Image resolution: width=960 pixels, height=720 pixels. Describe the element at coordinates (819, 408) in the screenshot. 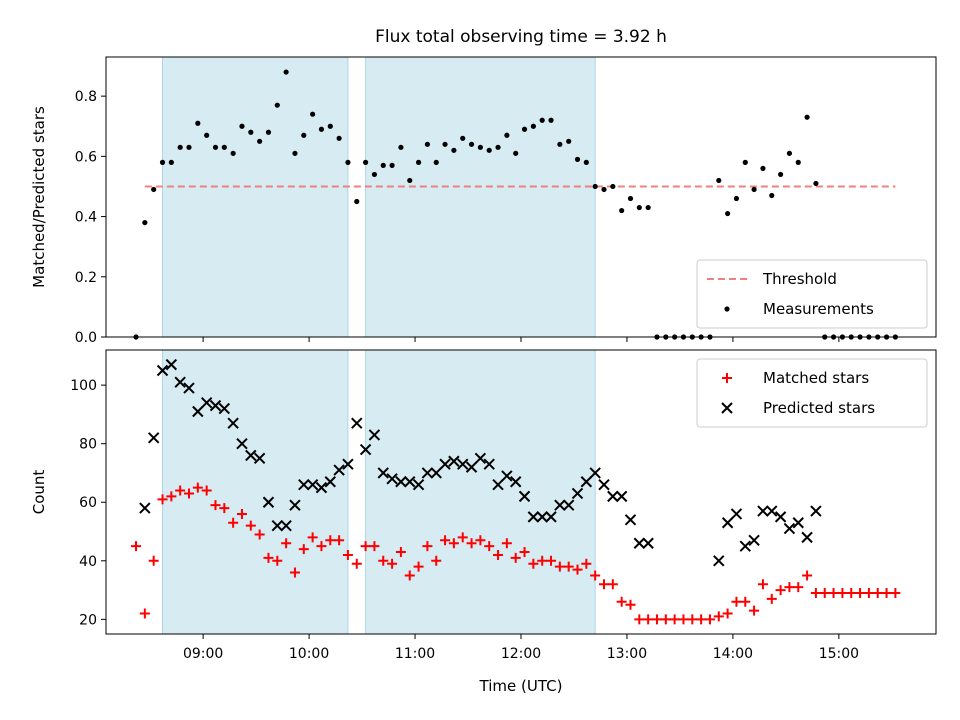

I see `legend-label: Predicted stars` at that location.